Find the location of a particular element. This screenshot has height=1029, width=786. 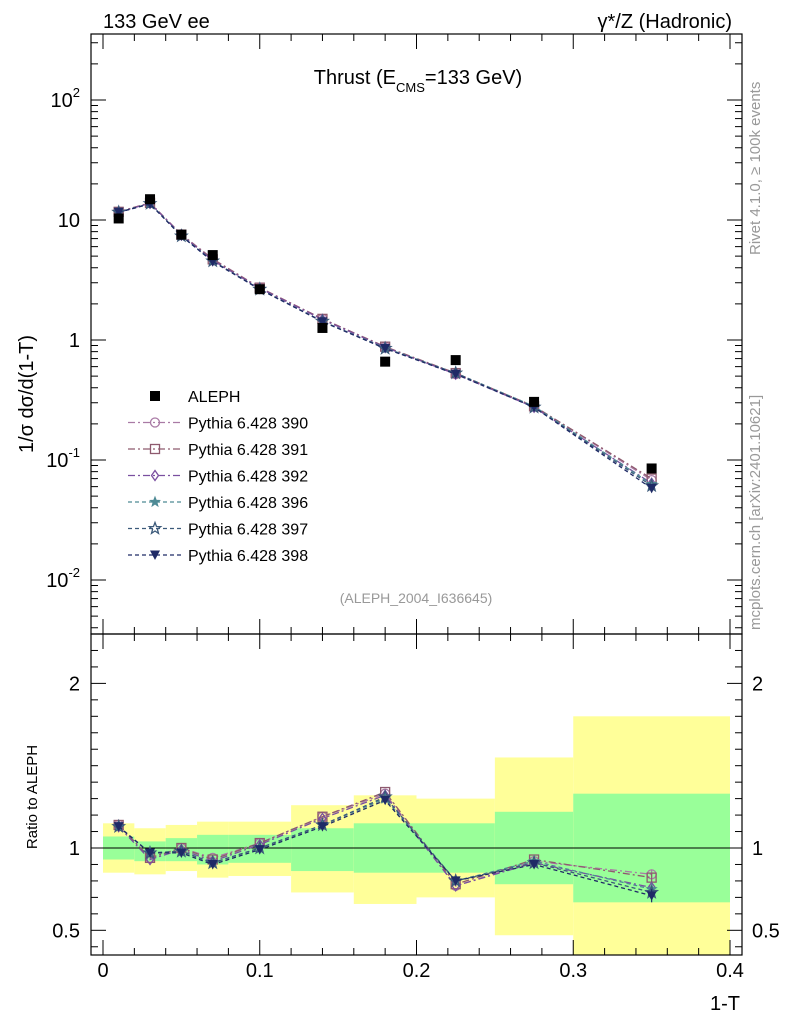

main-y-tick-base-2: 1 is located at coordinates (74, 341).